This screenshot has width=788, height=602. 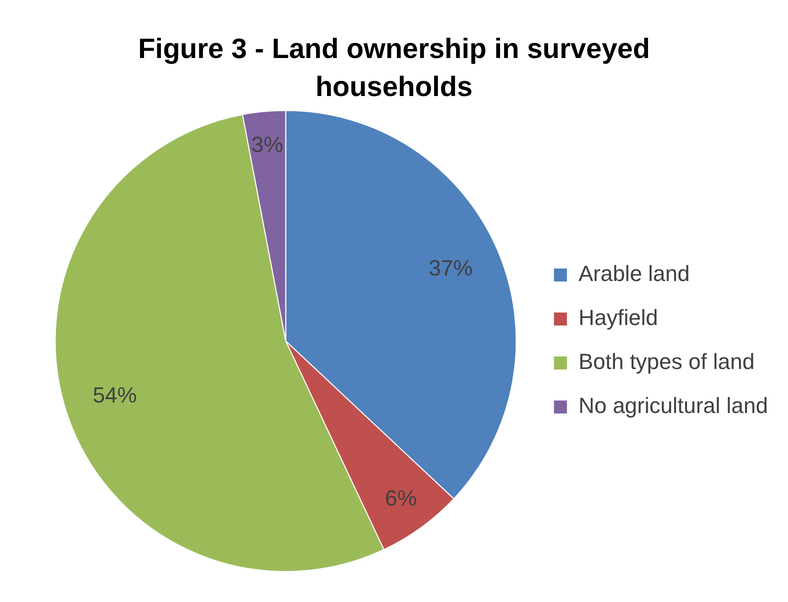 I want to click on legend-label: Arable land, so click(x=634, y=273).